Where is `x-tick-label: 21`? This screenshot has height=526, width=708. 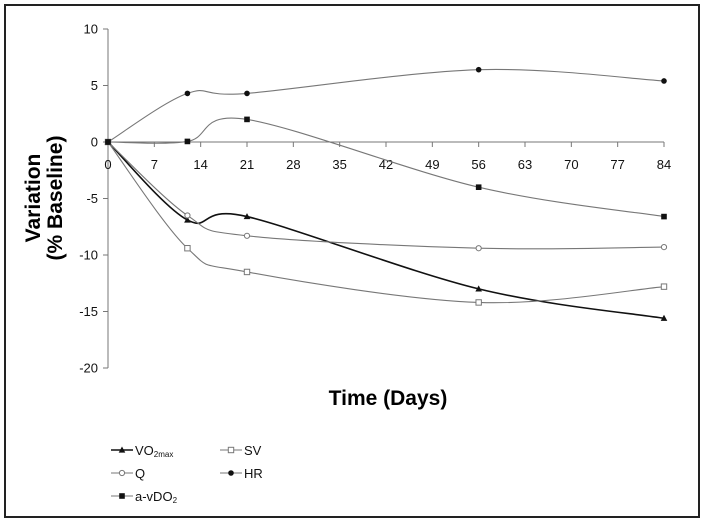 x-tick-label: 21 is located at coordinates (247, 164).